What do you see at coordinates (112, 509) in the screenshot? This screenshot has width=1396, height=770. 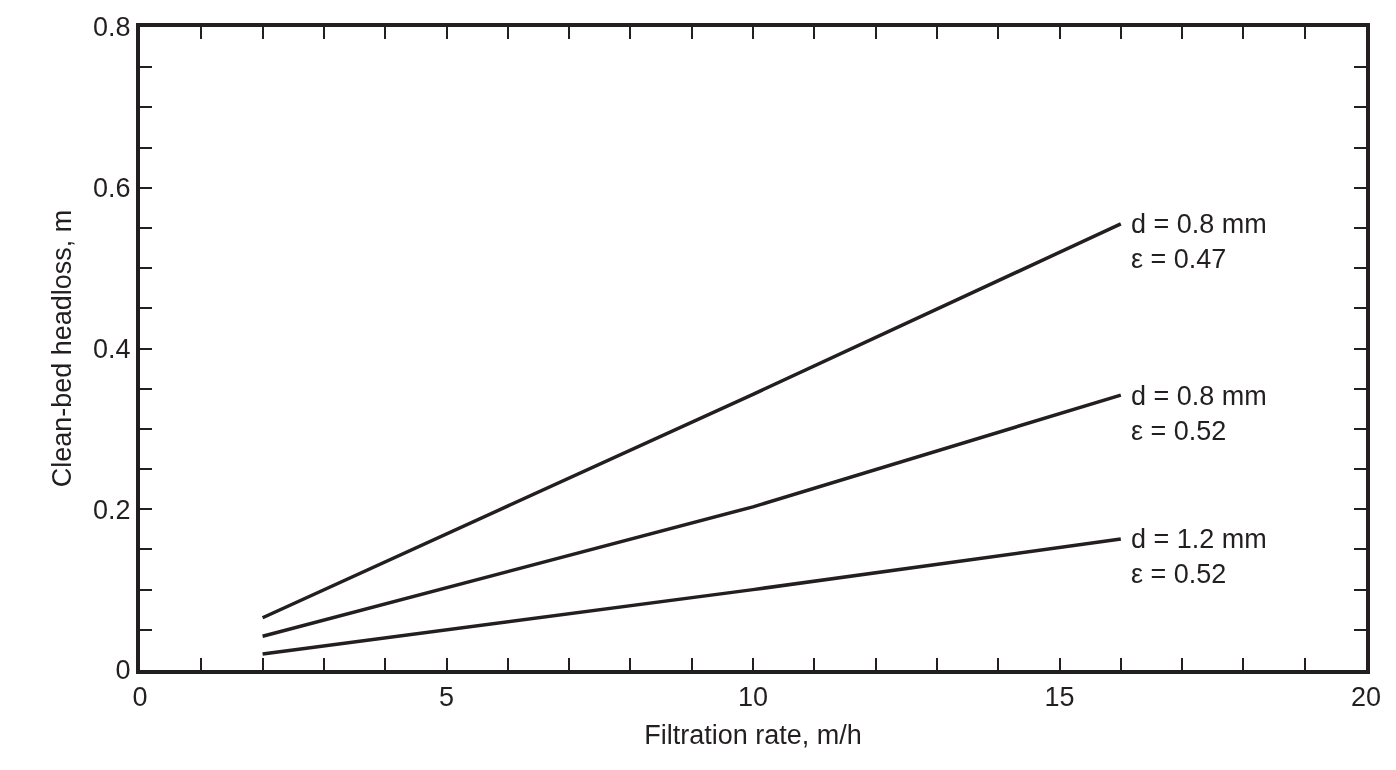 I see `y-tick-label: 0.2` at bounding box center [112, 509].